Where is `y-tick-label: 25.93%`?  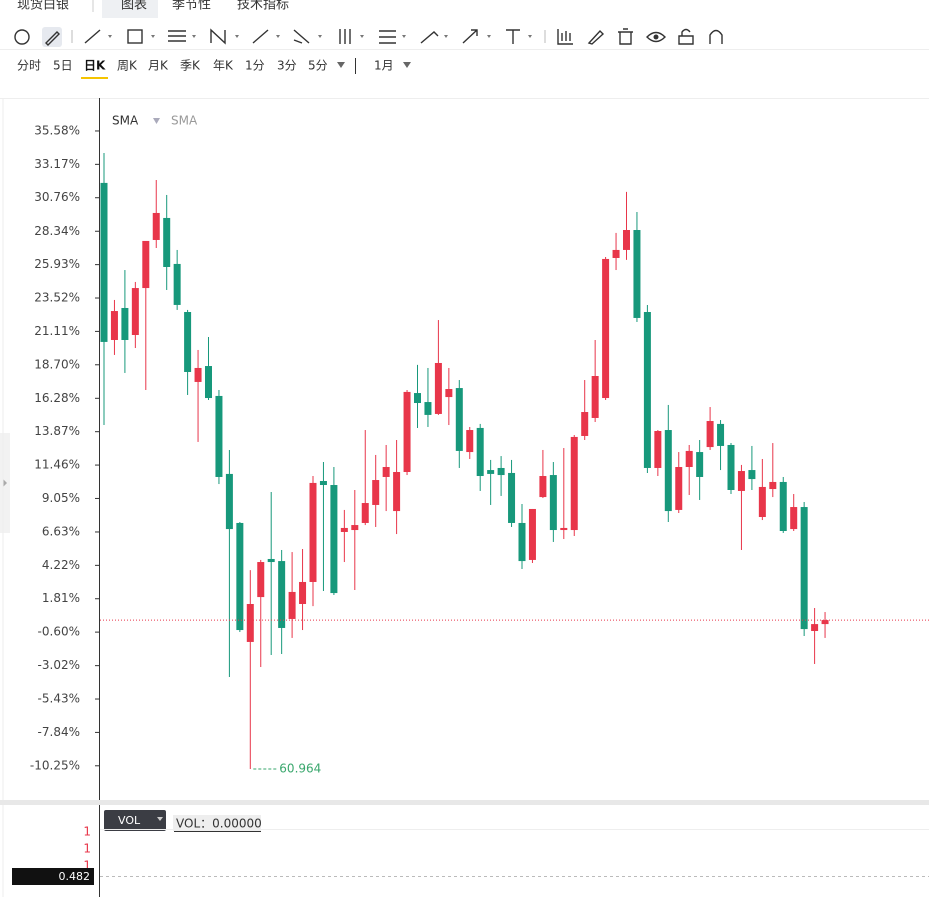 y-tick-label: 25.93% is located at coordinates (57, 264).